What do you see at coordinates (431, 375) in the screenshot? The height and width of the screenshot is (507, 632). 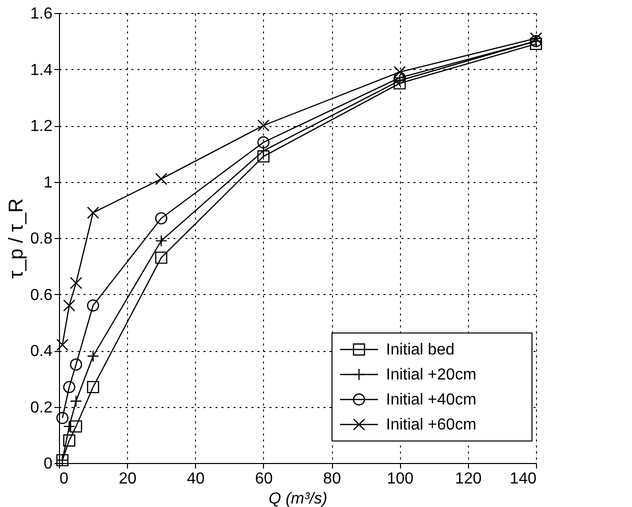 I see `legend-label: Initial +20cm` at bounding box center [431, 375].